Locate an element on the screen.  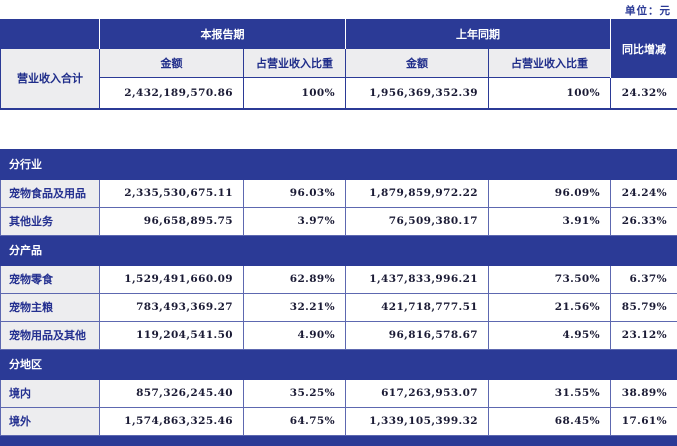
section-title-product: 分产品 is located at coordinates (339, 250).